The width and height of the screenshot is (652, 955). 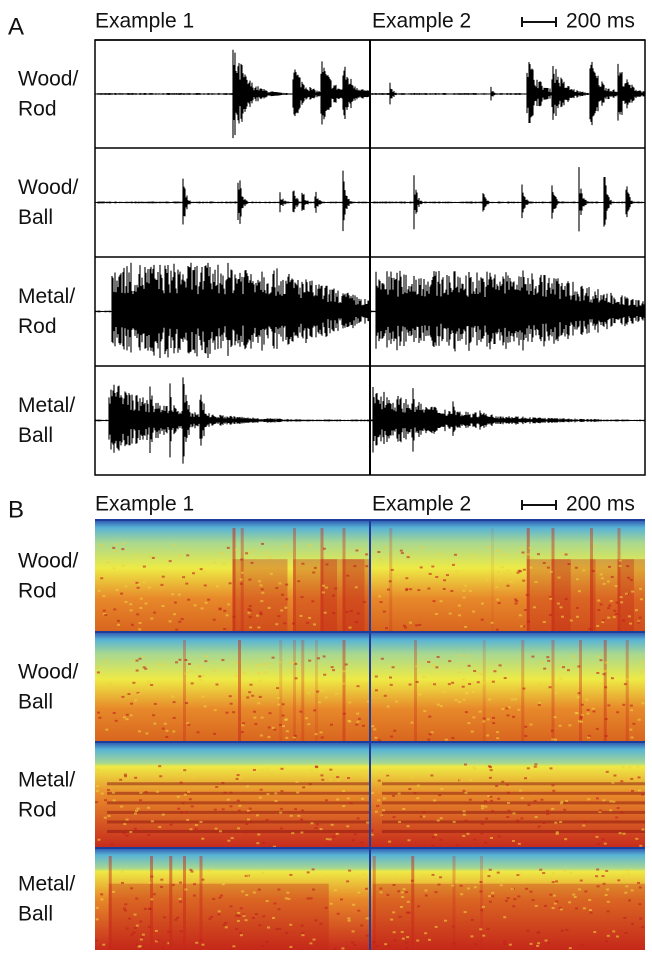 I want to click on row-label: Wood/, so click(x=48, y=672).